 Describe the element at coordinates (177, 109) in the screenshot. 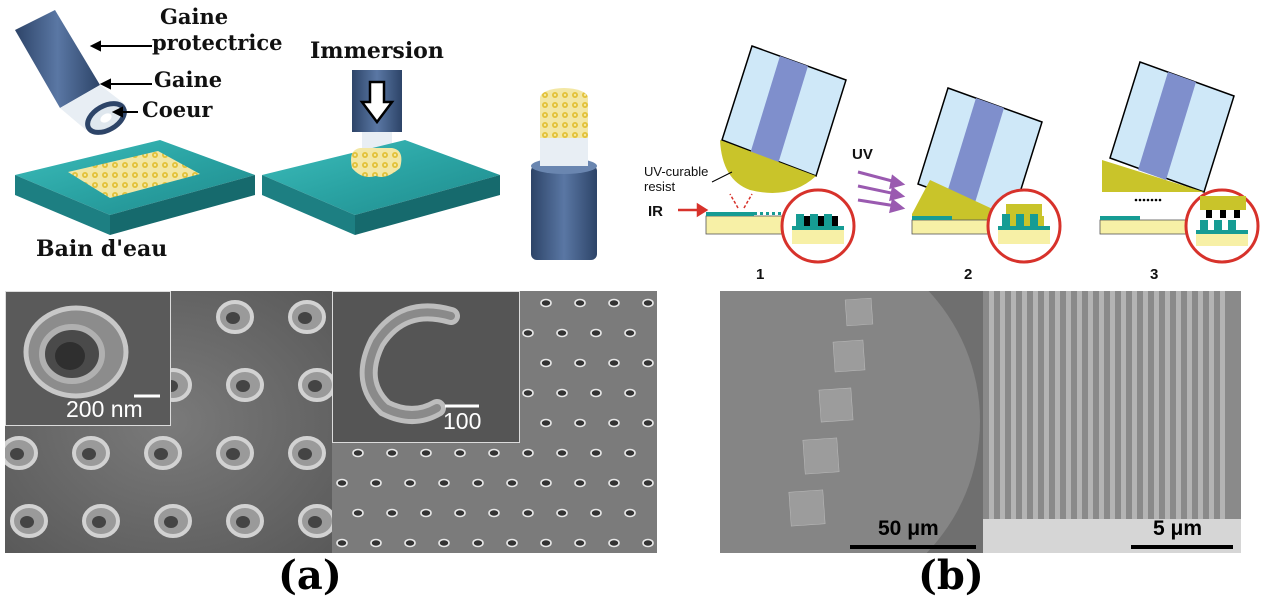

I see `label-coeur: Coeur` at that location.